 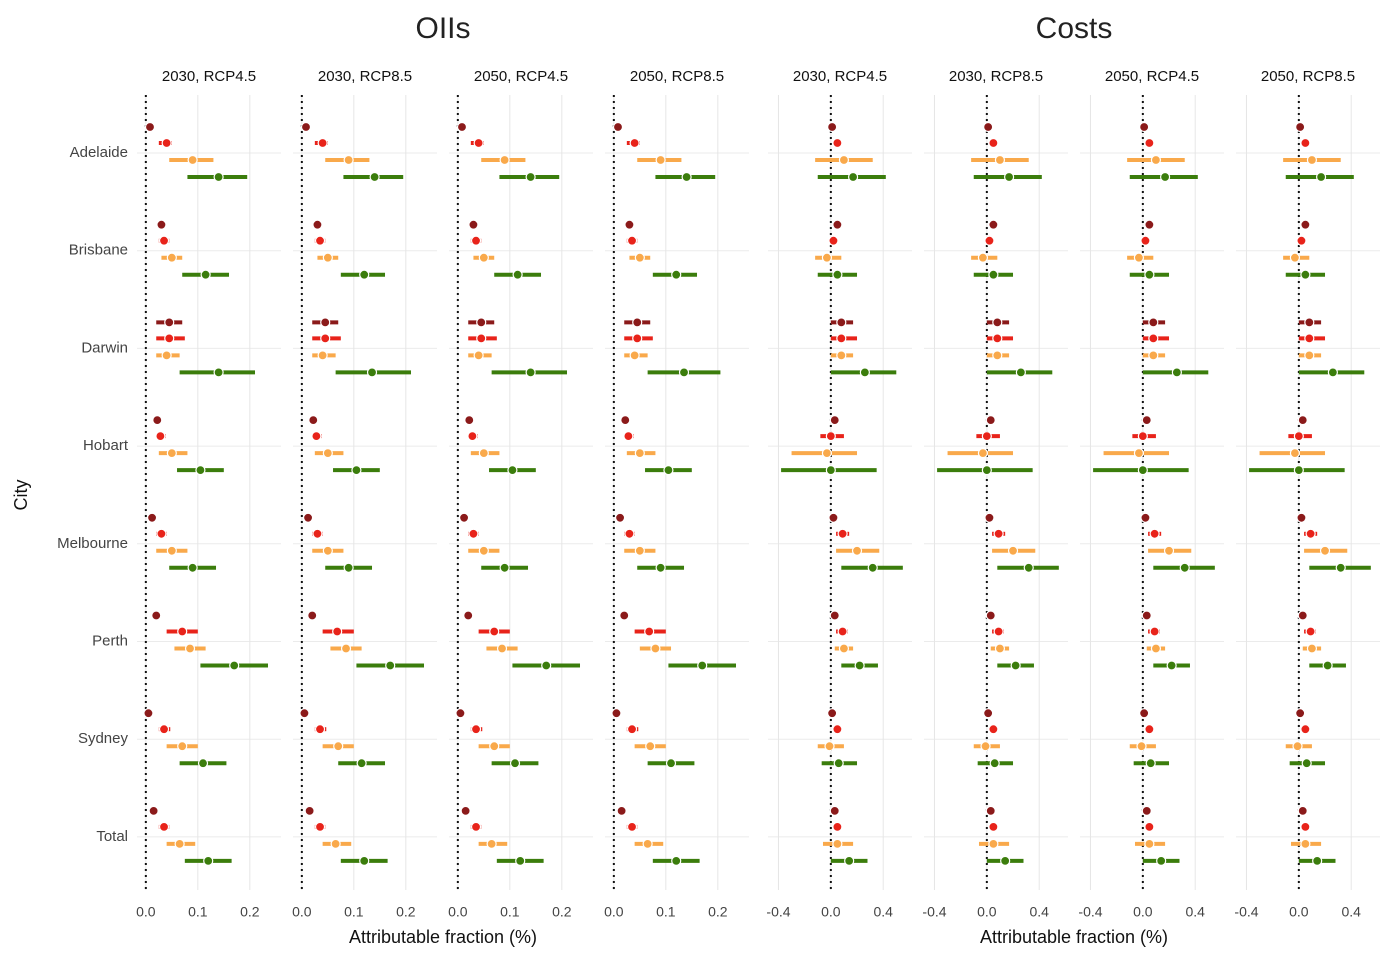 I want to click on panel-title: 2050, RCP4.5, so click(x=521, y=76).